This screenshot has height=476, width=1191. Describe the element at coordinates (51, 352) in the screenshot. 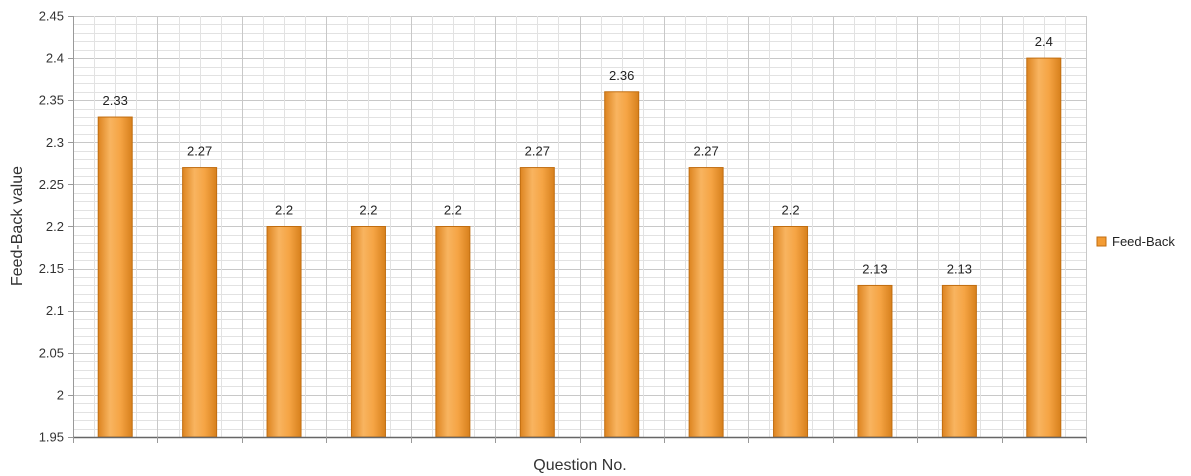

I see `y-tick-label: 2.05` at that location.